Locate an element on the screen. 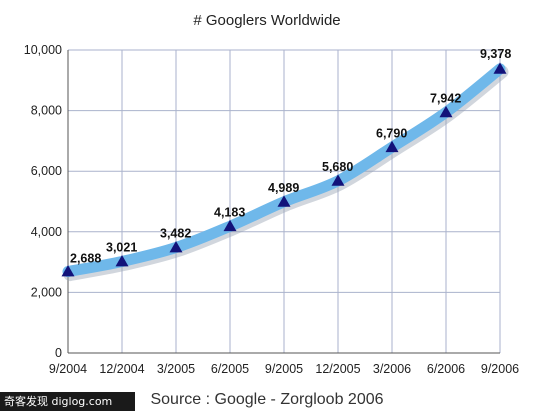  data-label: 7,942 is located at coordinates (445, 98).